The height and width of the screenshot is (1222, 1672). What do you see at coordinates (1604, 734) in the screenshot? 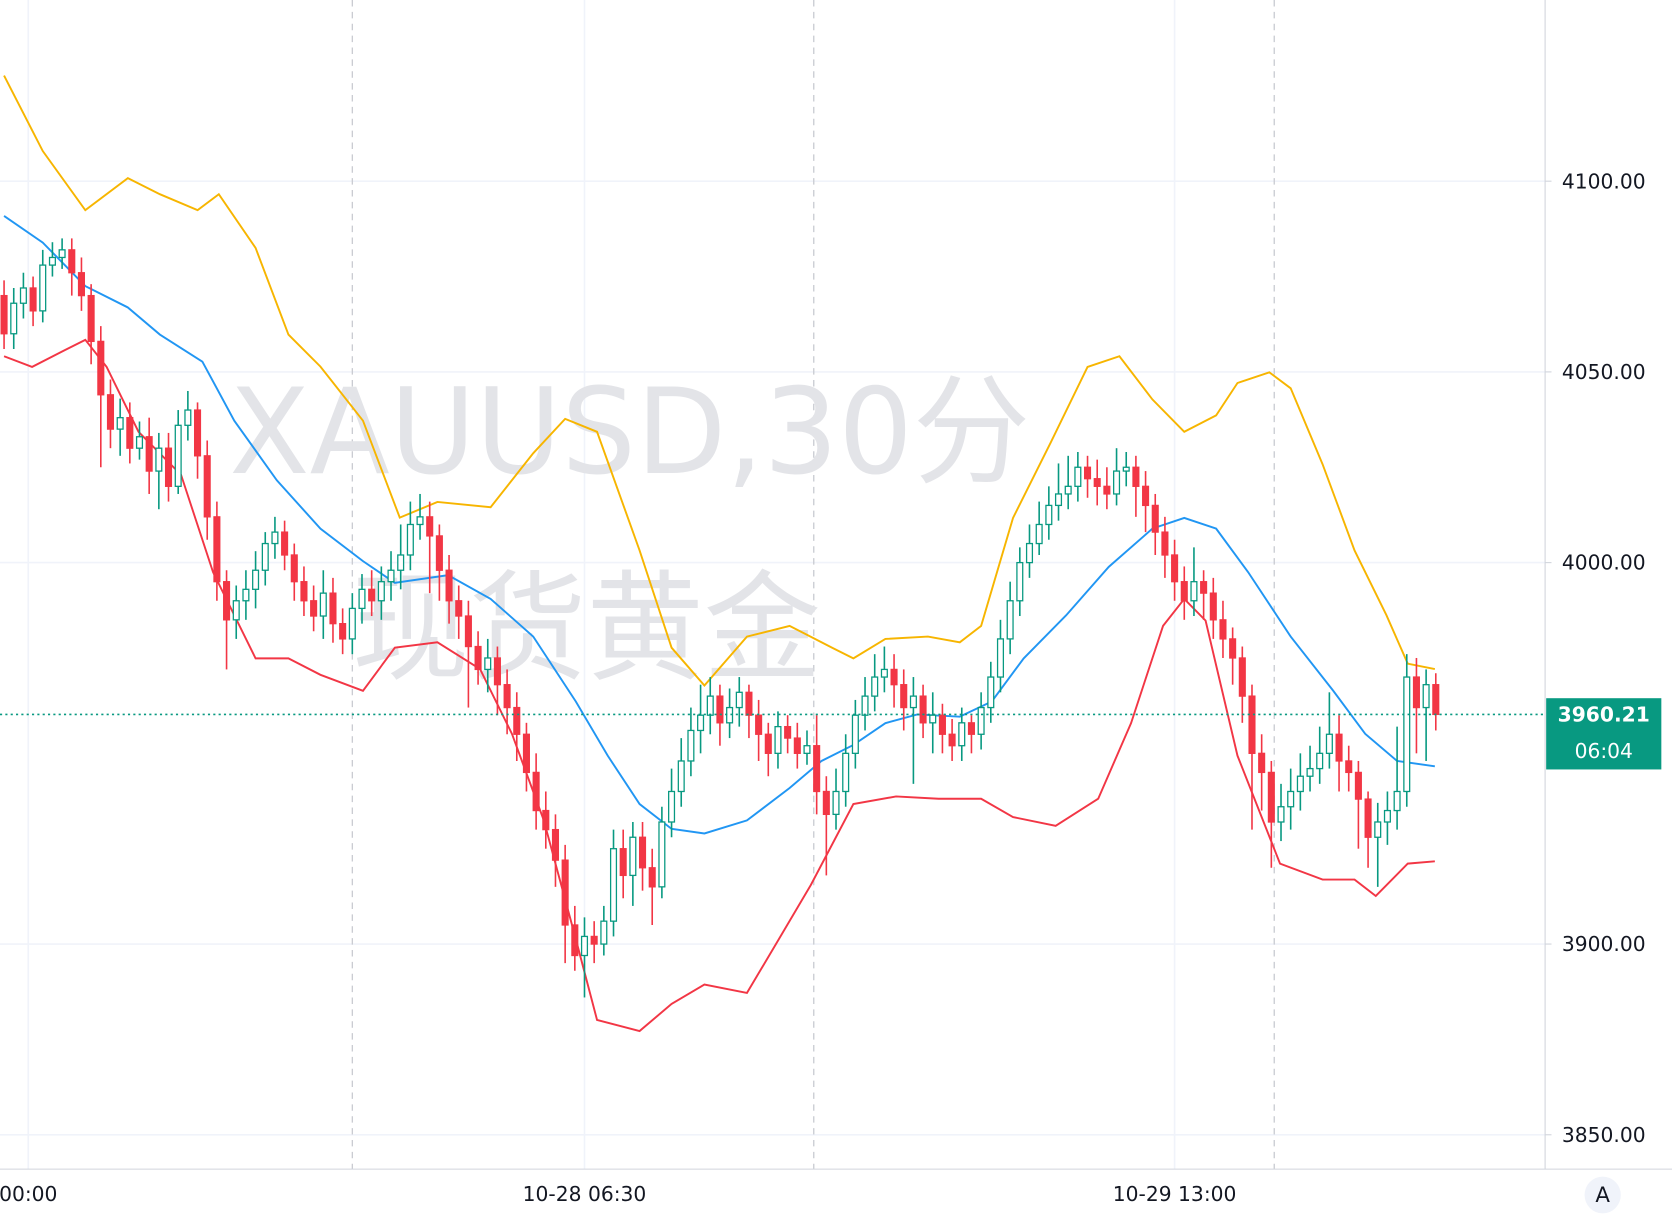
I see `last-price-box` at bounding box center [1604, 734].